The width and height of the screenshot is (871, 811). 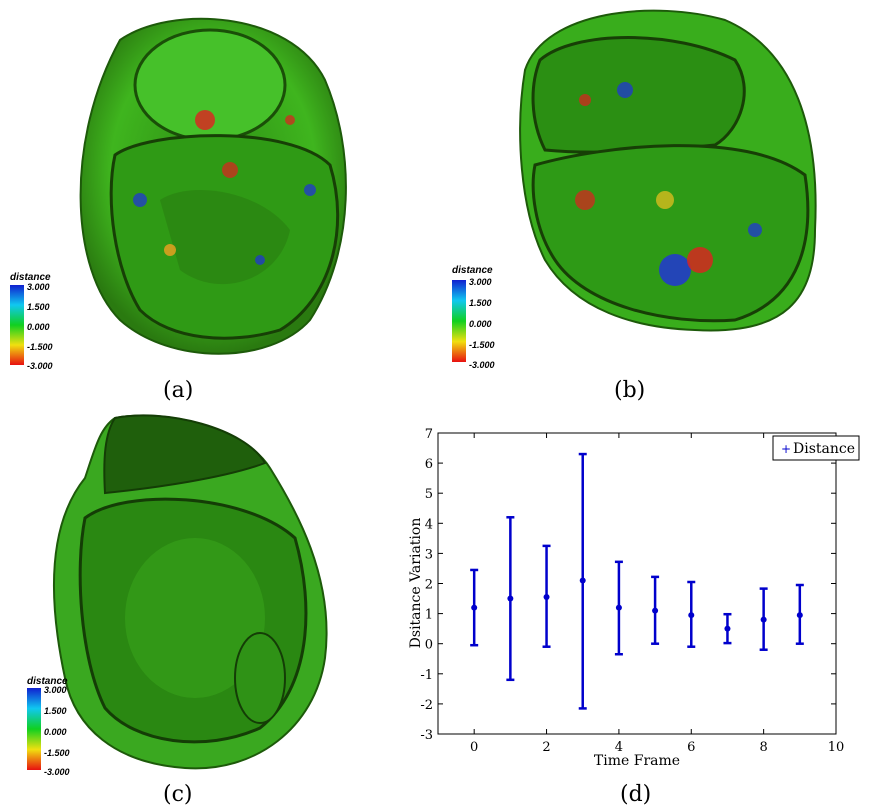 I want to click on colorbar-b, so click(x=459, y=321).